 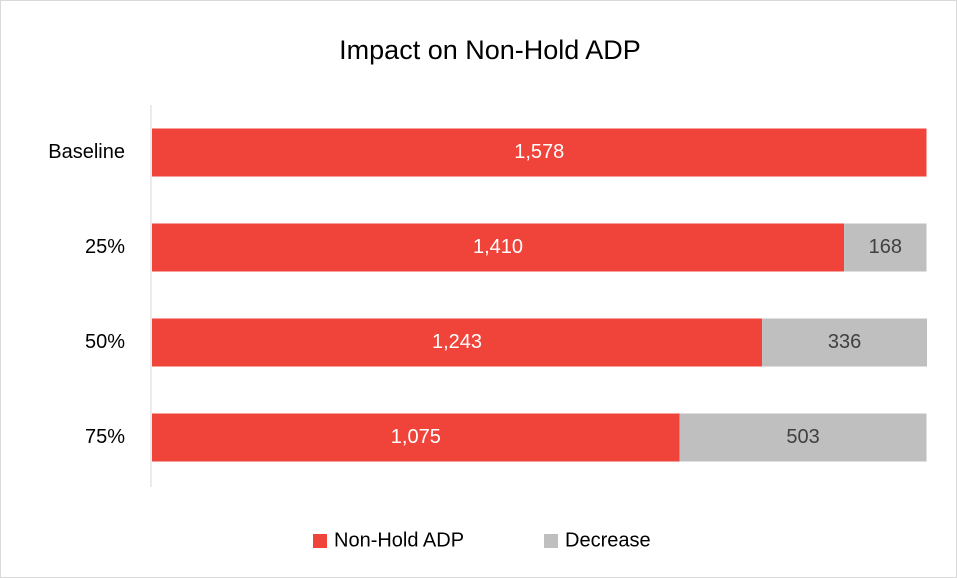 I want to click on data-label: 1,410, so click(x=498, y=247).